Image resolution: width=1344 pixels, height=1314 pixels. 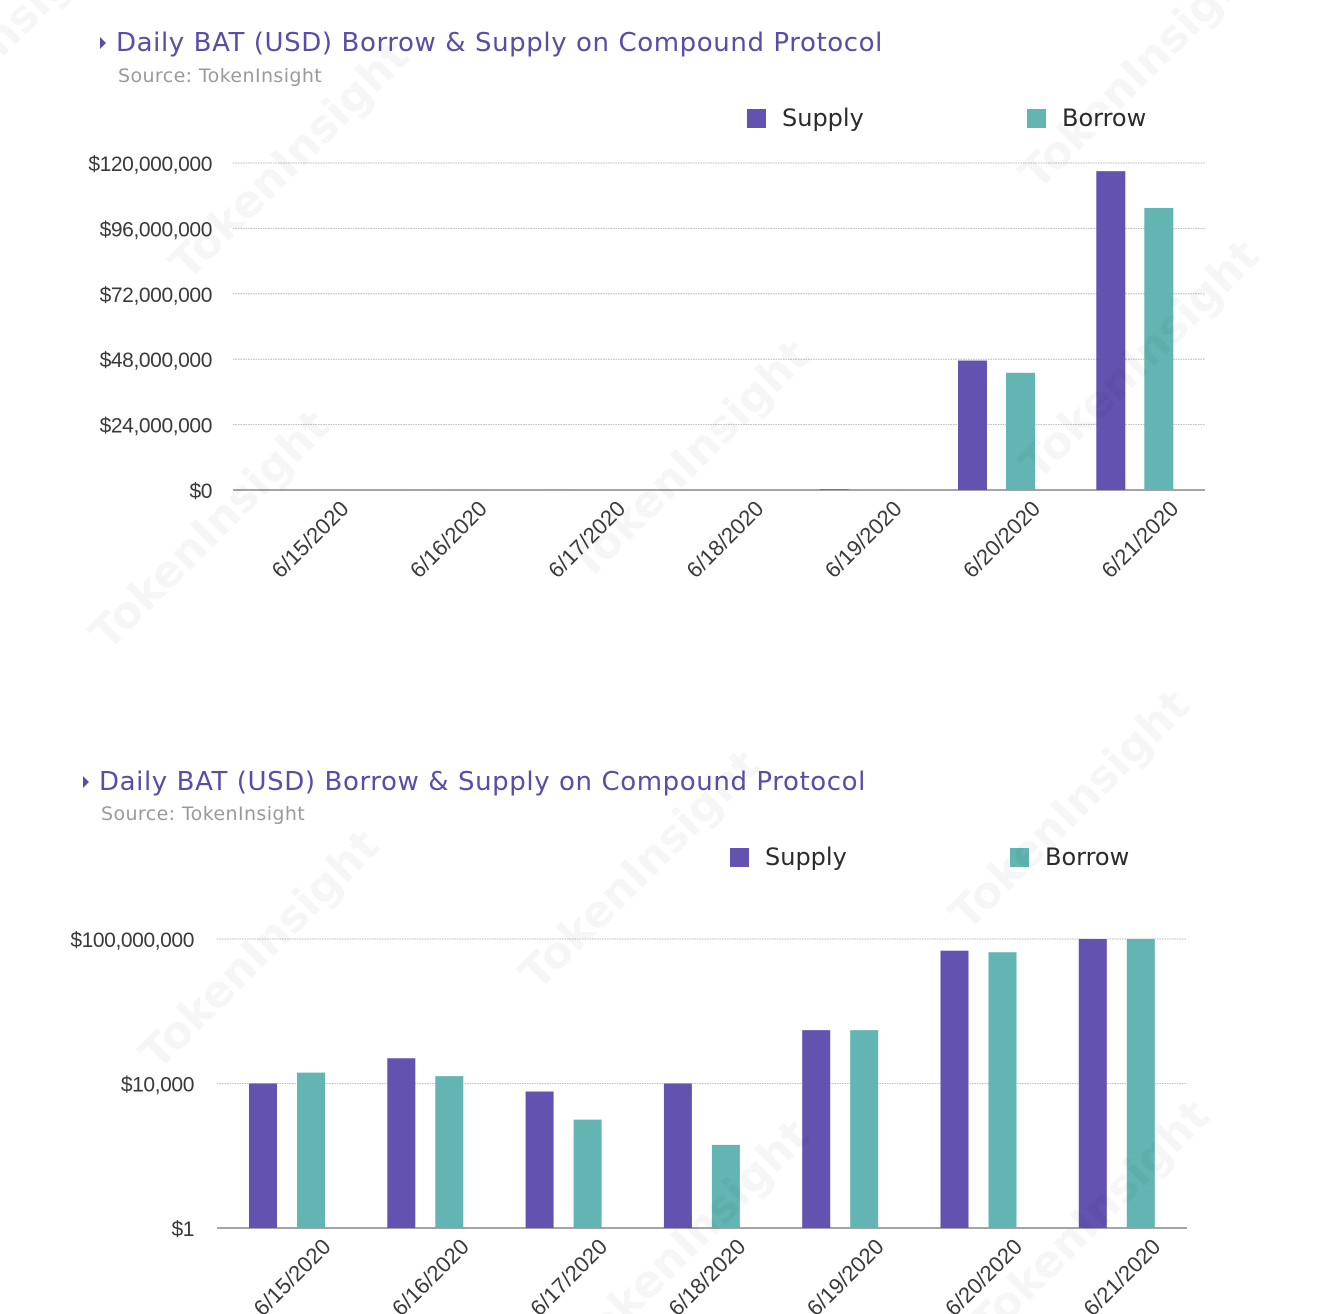 What do you see at coordinates (157, 1085) in the screenshot?
I see `y-tick-label: $10,000` at bounding box center [157, 1085].